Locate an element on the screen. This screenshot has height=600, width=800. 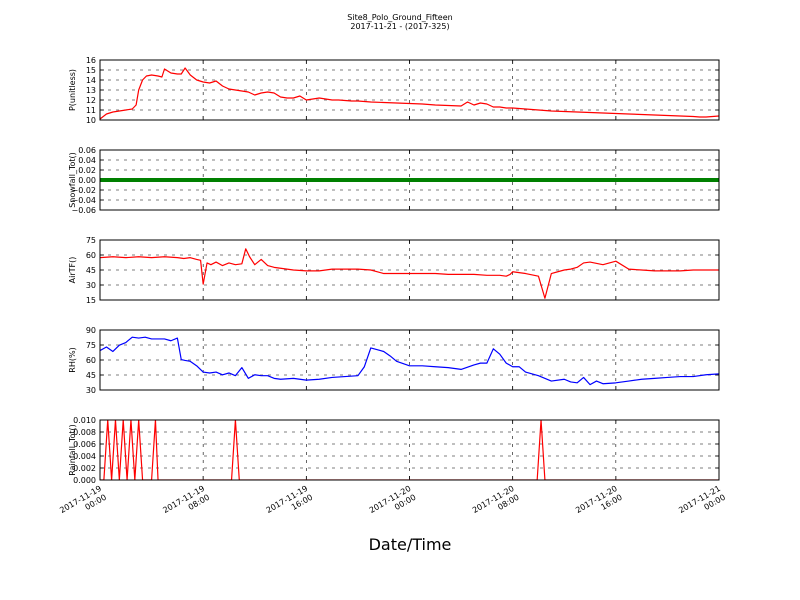
series-line-p-unitless is located at coordinates (409, 93).